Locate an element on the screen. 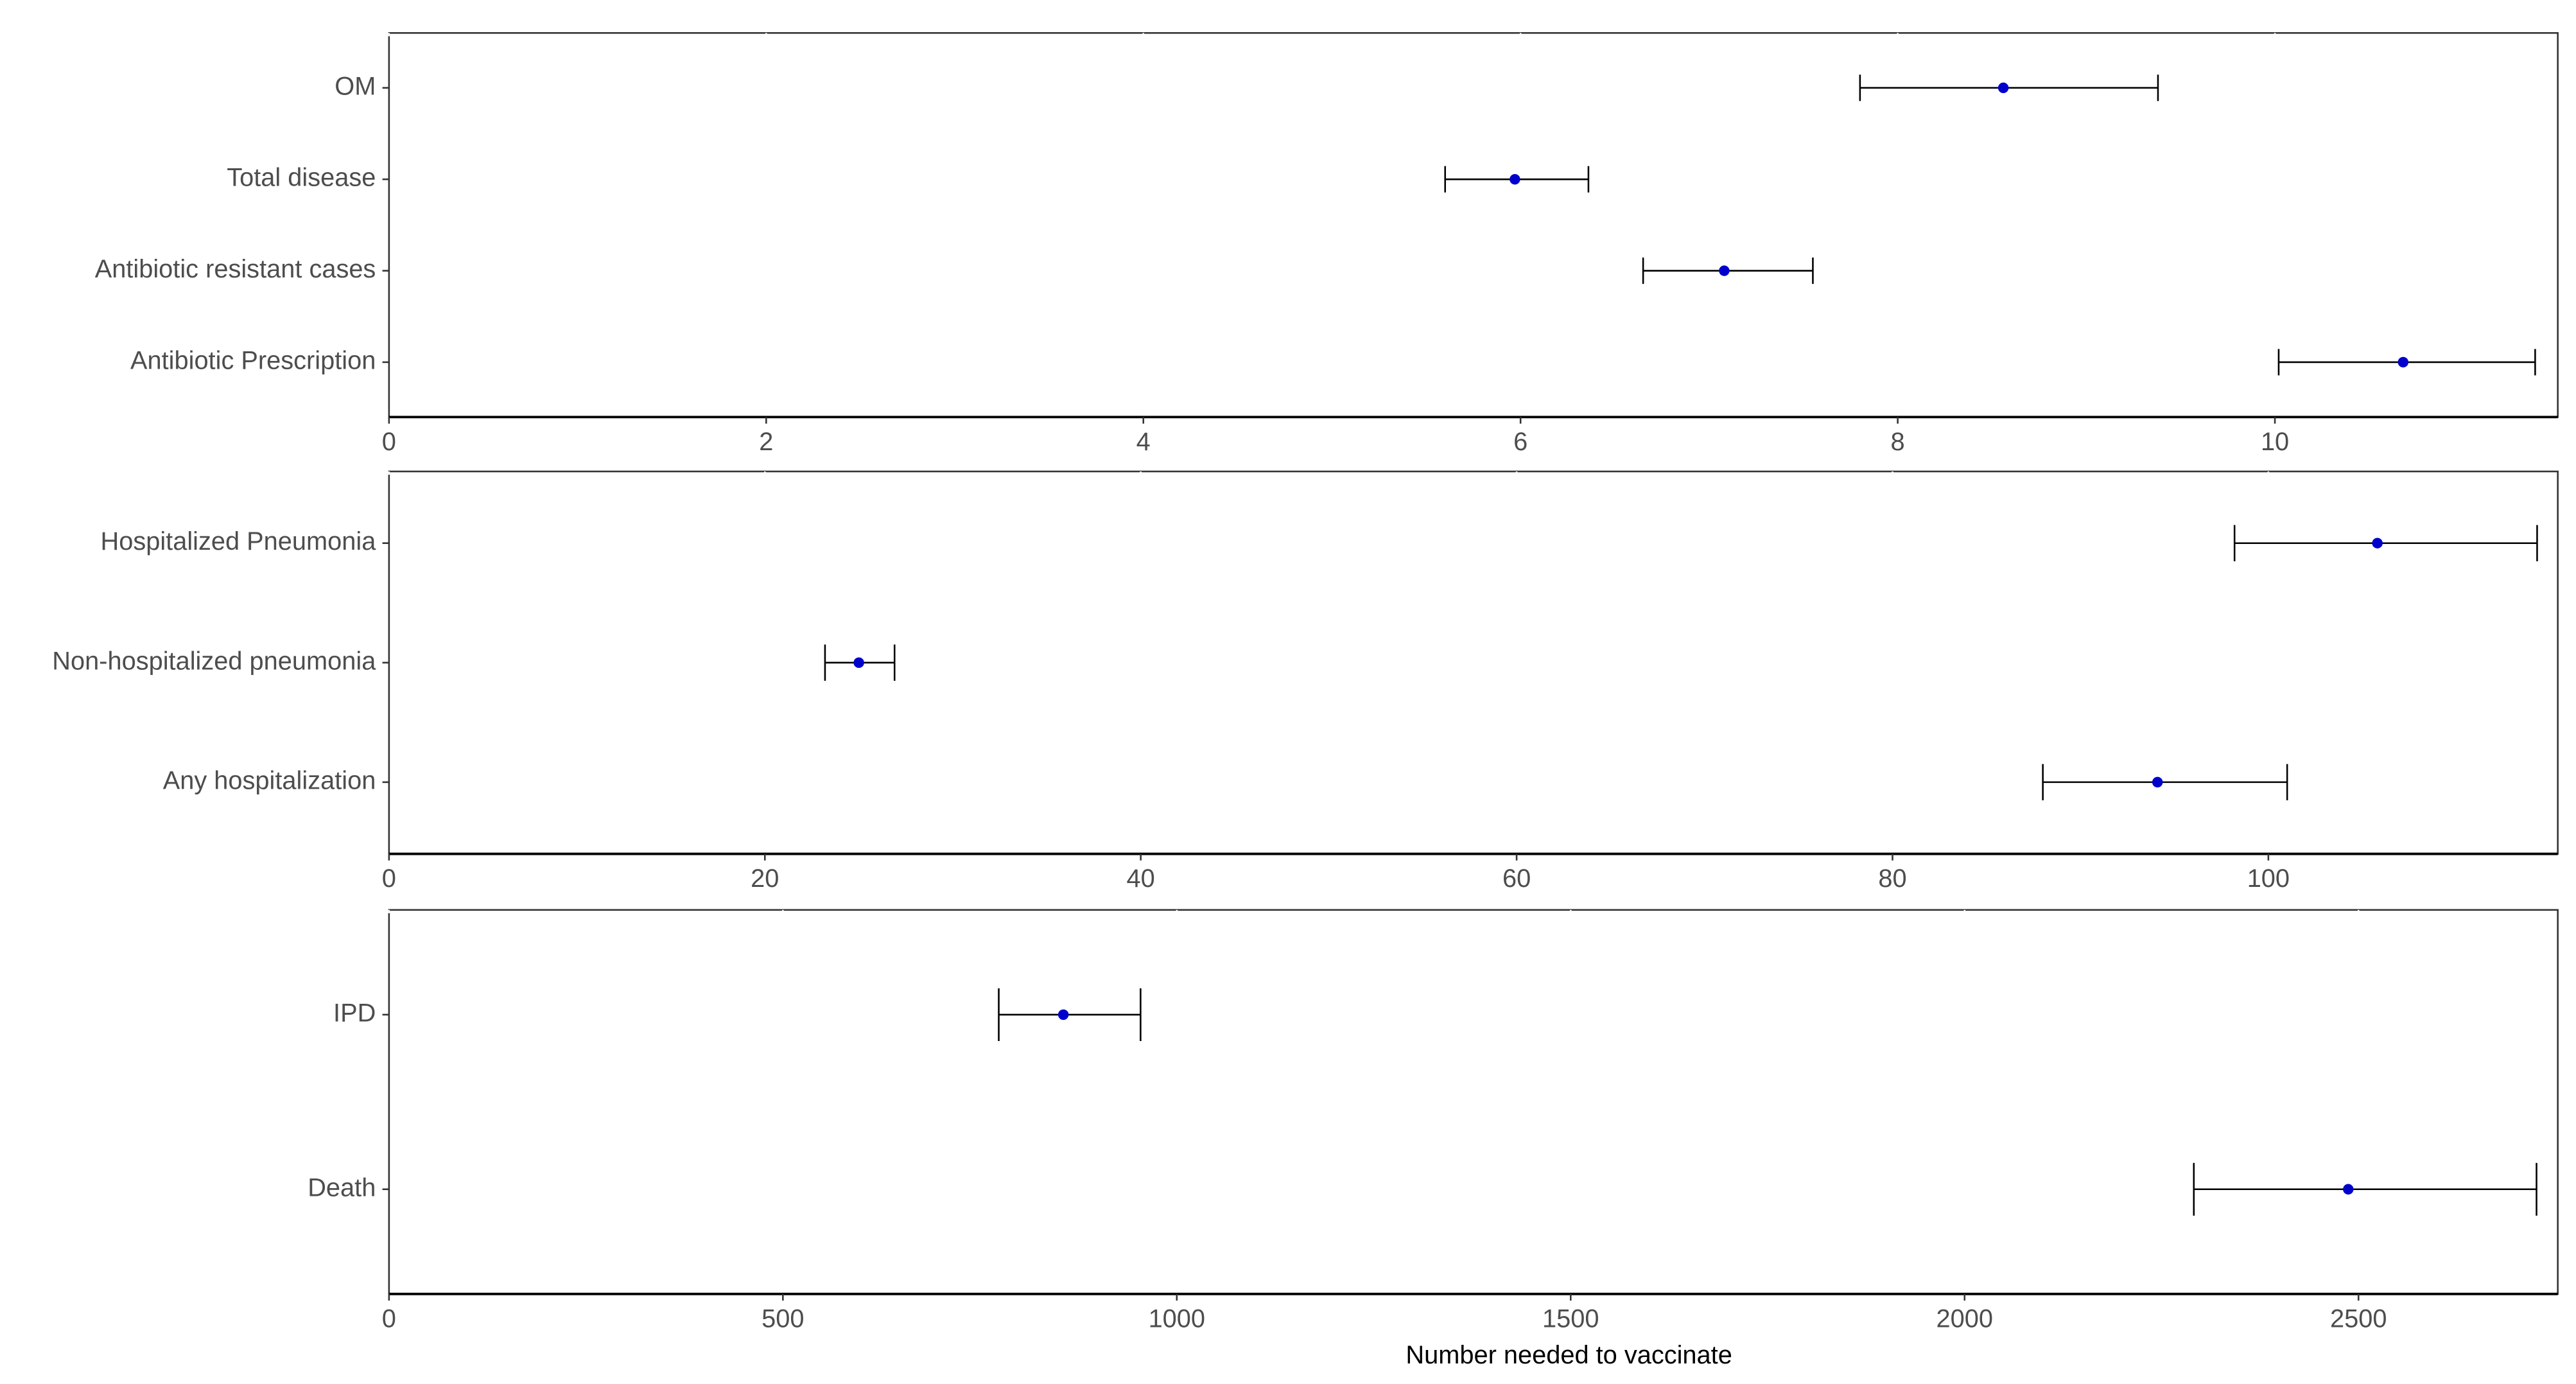 The height and width of the screenshot is (1384, 2576). x-tick-label: 6 is located at coordinates (1520, 442).